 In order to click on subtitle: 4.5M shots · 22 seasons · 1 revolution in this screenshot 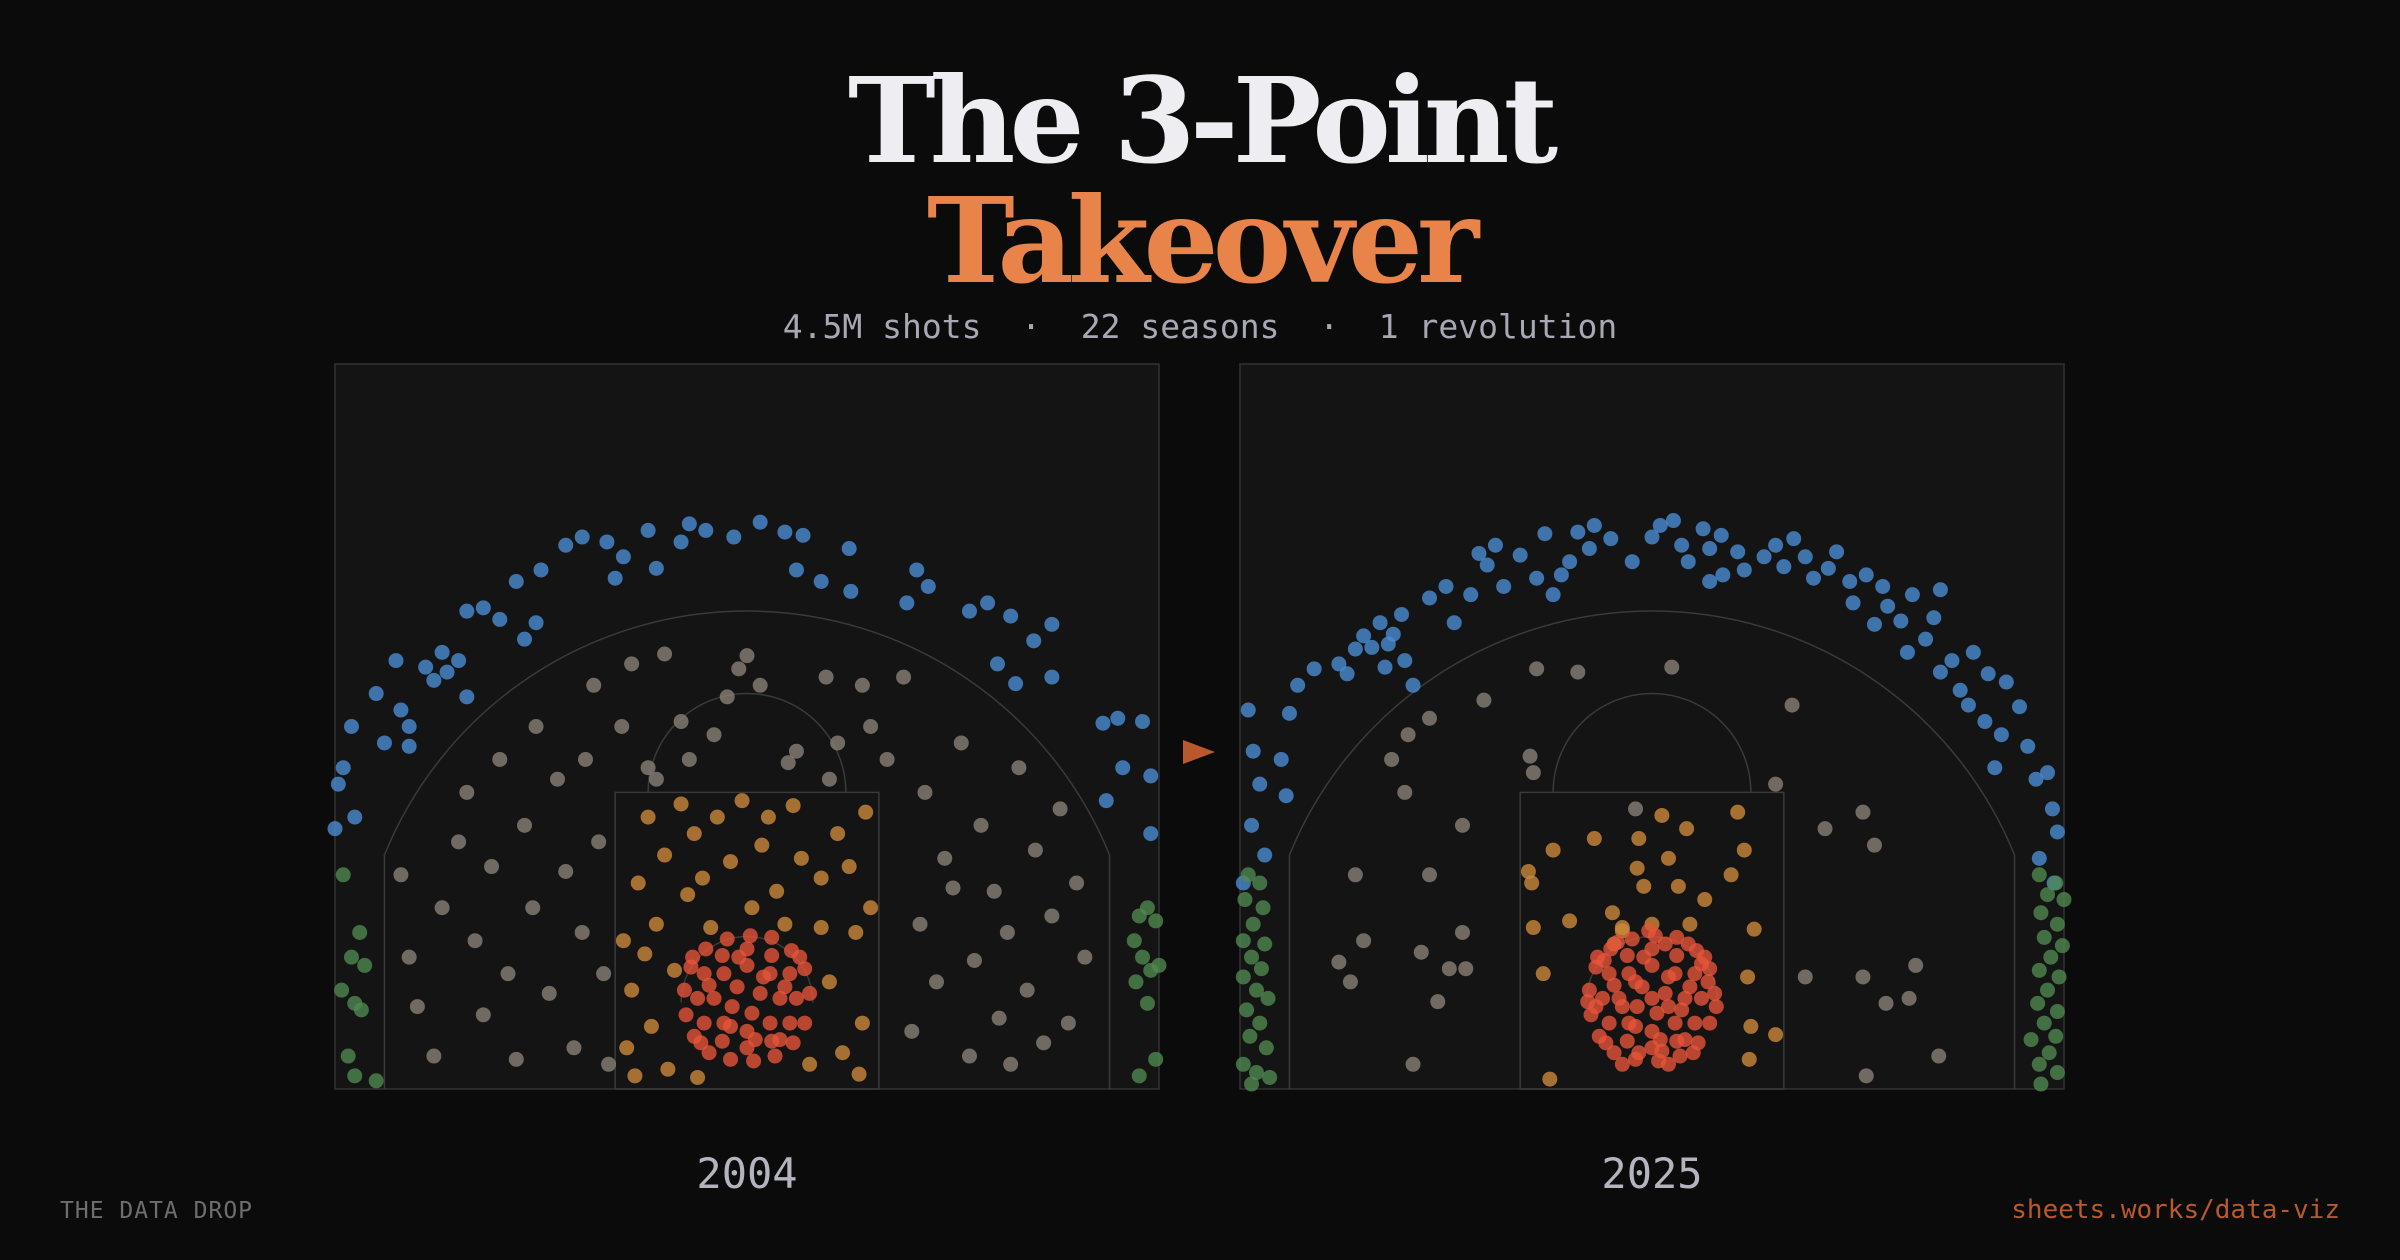, I will do `click(1200, 326)`.